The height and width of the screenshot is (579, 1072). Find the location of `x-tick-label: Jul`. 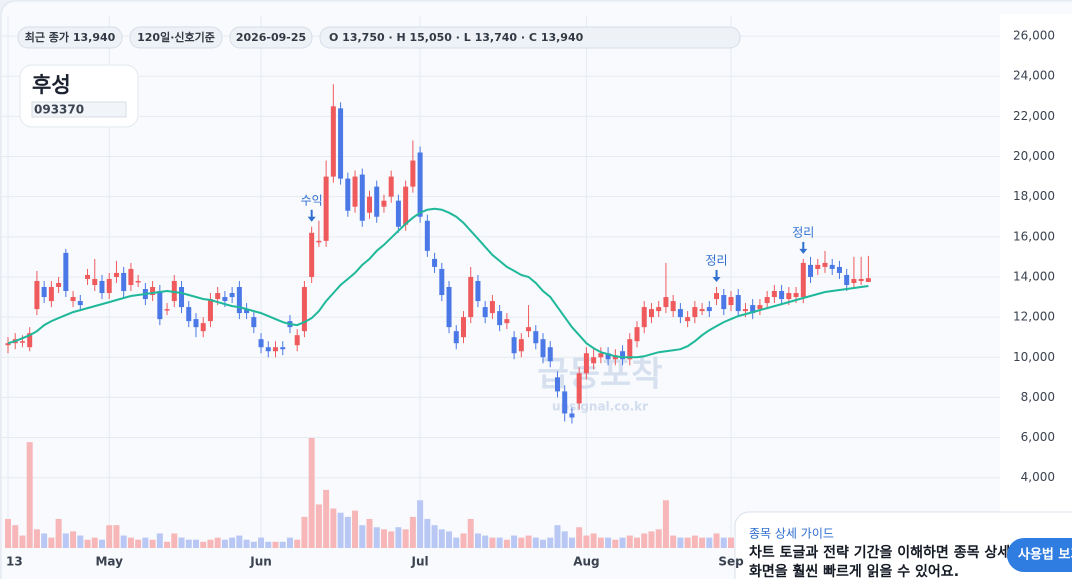

x-tick-label: Jul is located at coordinates (420, 562).